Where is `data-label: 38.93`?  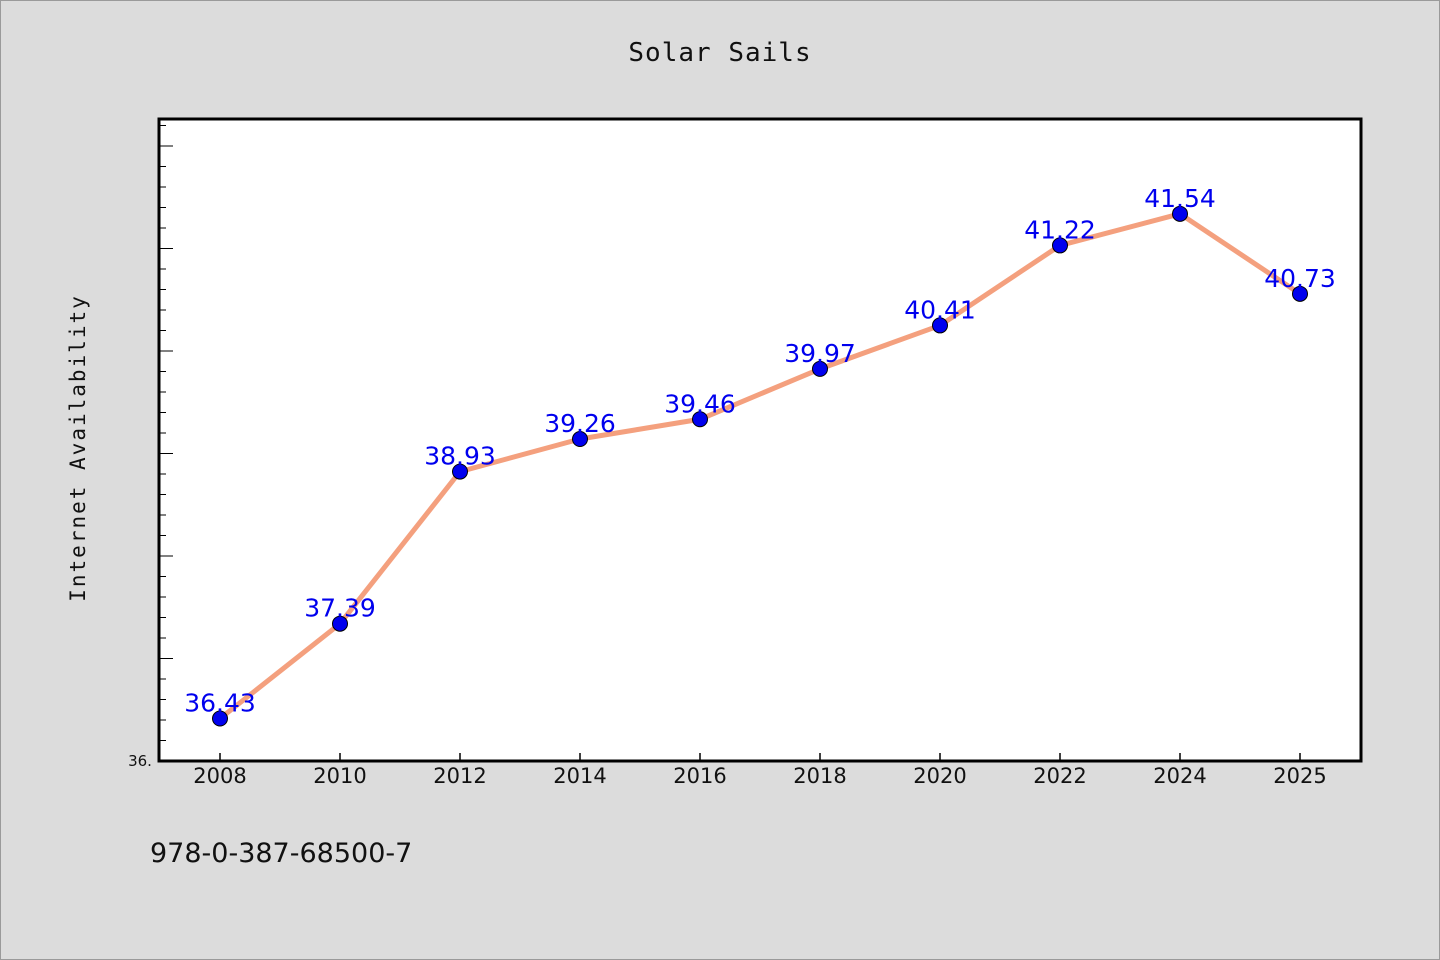 data-label: 38.93 is located at coordinates (460, 456).